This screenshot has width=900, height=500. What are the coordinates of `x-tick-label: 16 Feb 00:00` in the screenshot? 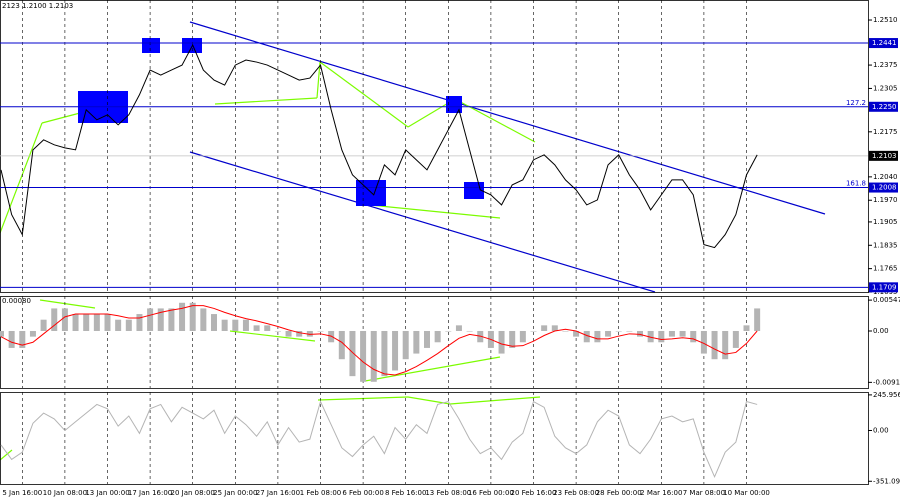 It's located at (491, 493).